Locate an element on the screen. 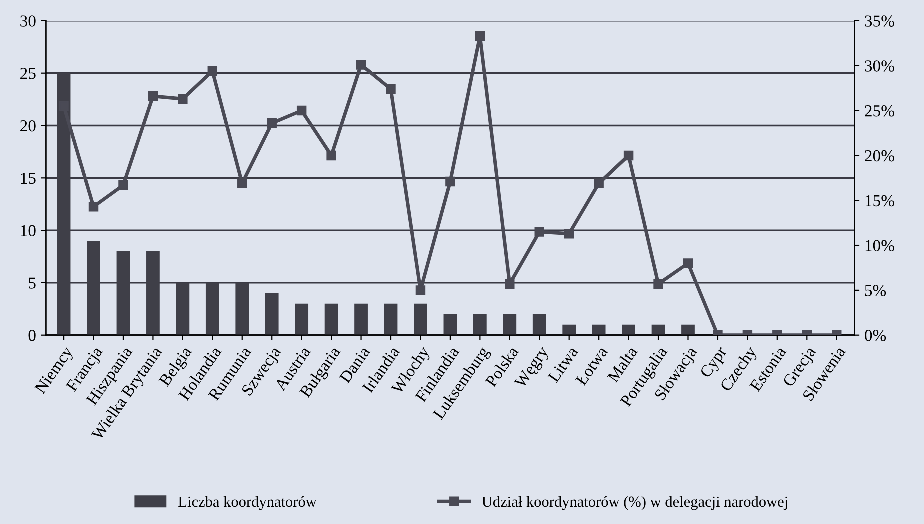 The image size is (924, 524). y-tick-label: 30 is located at coordinates (28, 21).